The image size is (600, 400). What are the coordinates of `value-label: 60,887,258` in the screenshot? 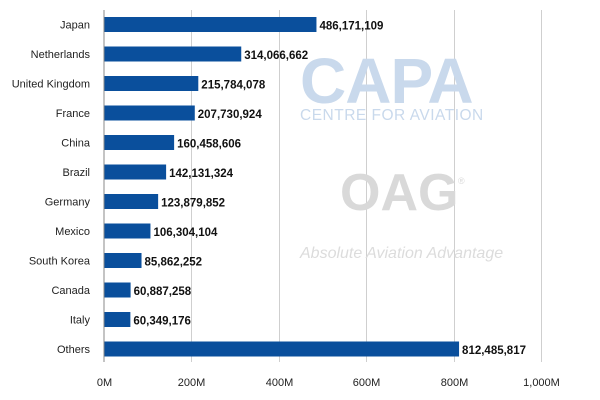 It's located at (163, 292).